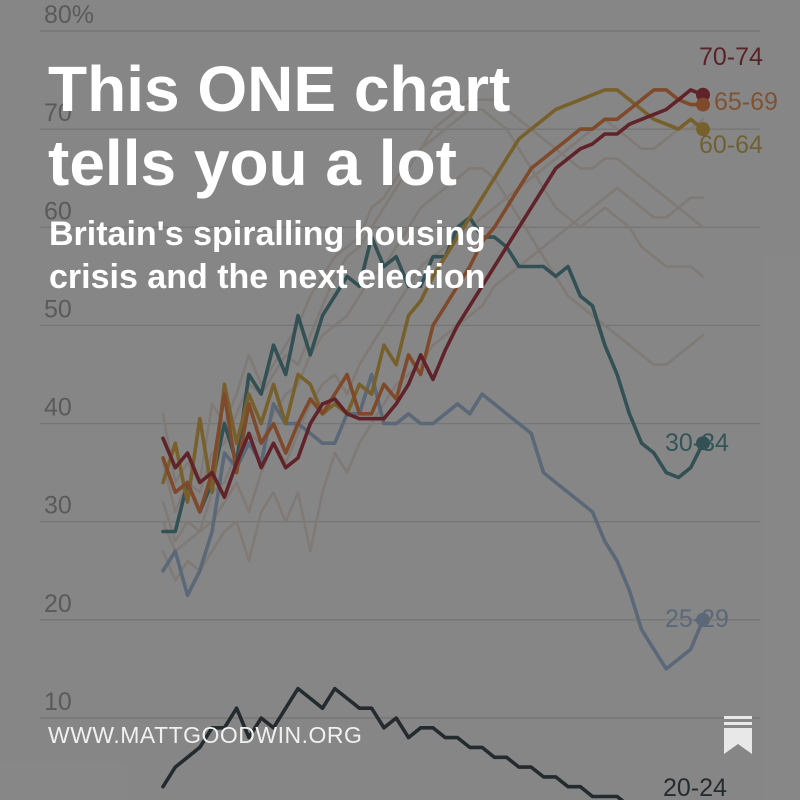 This screenshot has width=800, height=800. Describe the element at coordinates (738, 736) in the screenshot. I see `bookmark-icon` at that location.